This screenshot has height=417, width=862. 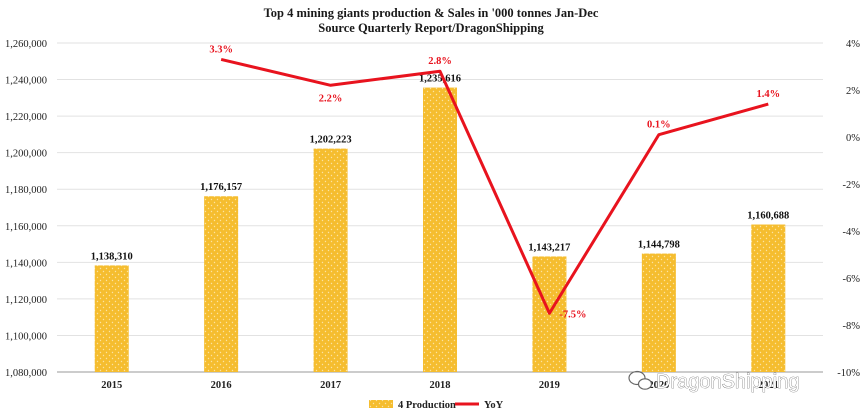 I want to click on yoy-value-label: 0.1%, so click(x=659, y=125).